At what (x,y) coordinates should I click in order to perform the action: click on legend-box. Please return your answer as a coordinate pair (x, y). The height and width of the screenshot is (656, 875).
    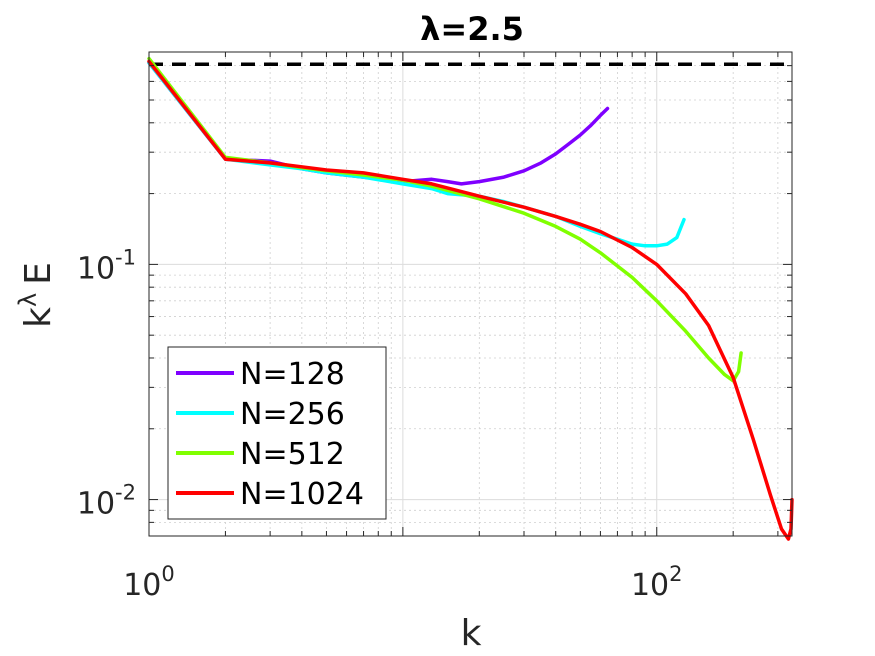
    Looking at the image, I should click on (277, 433).